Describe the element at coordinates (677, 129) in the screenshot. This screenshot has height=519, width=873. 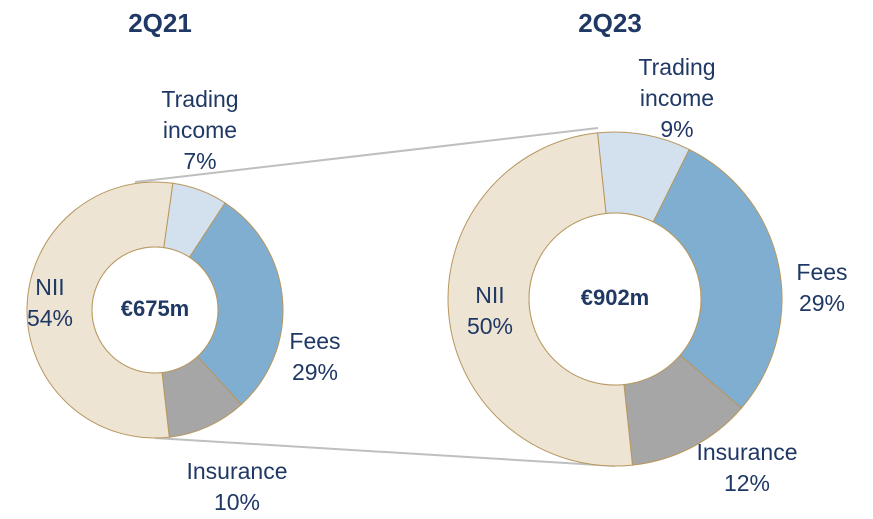
I see `value-label: 9%` at that location.